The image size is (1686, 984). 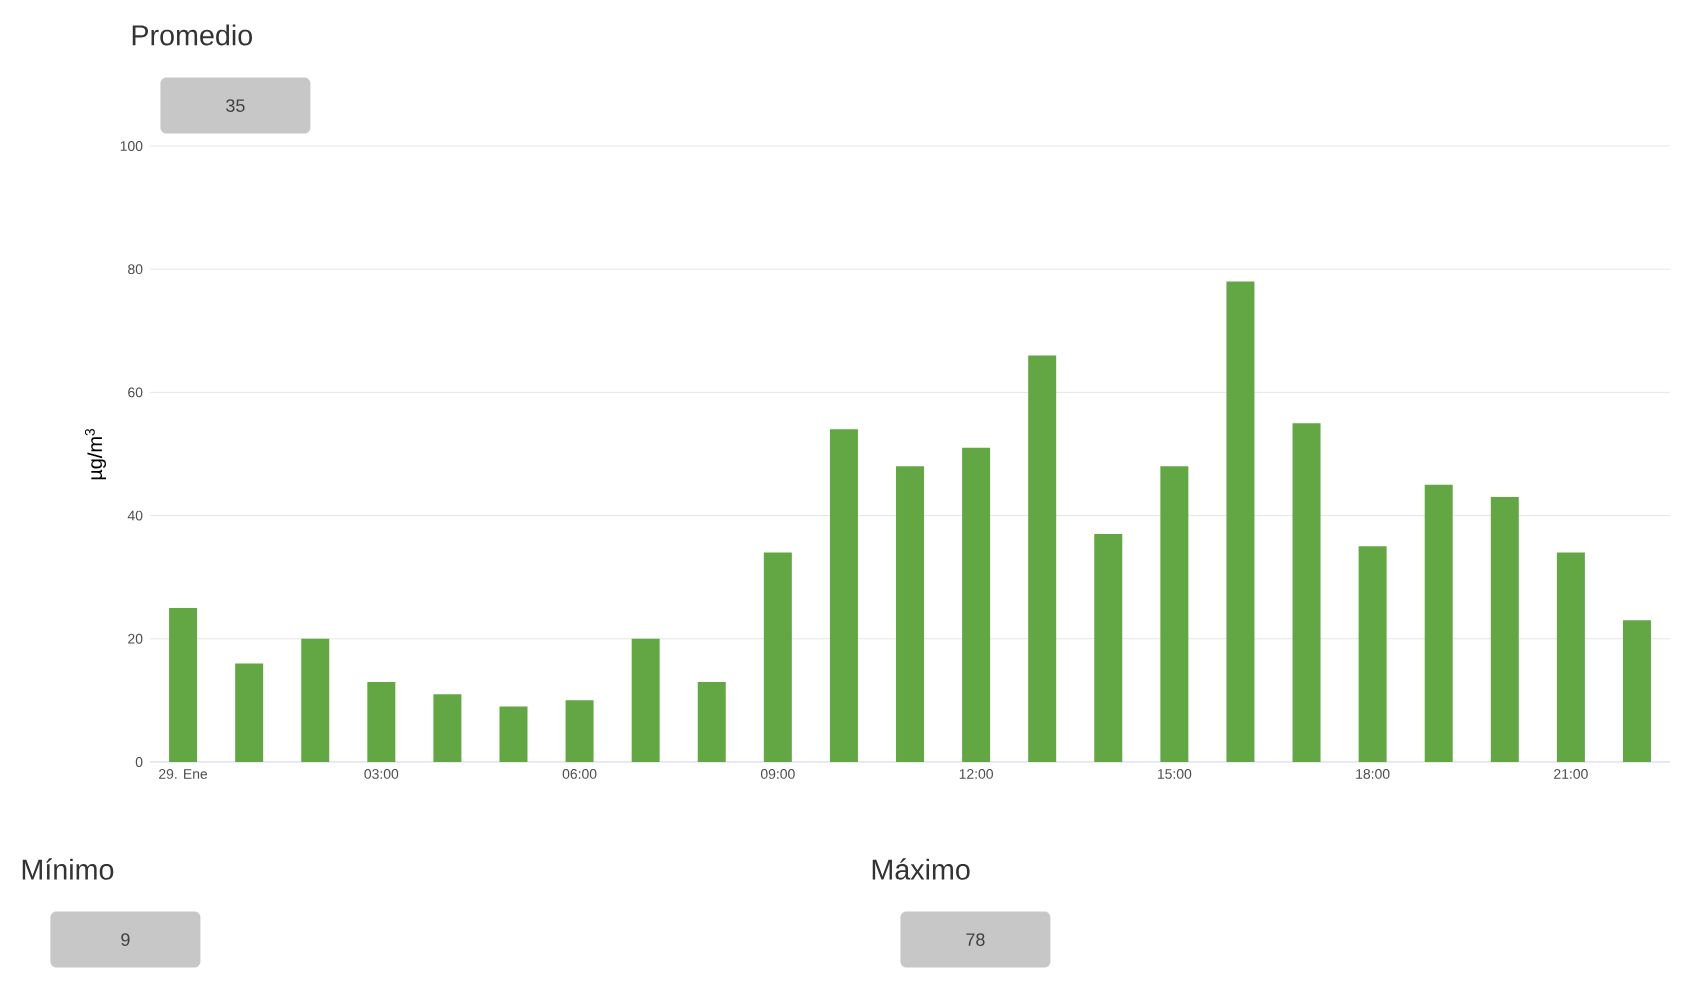 I want to click on text: Promedio, so click(x=192, y=35).